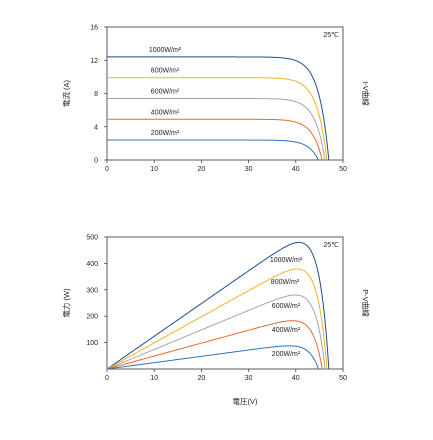 The image size is (433, 440). I want to click on pv-x-axis-title: 電圧(V), so click(245, 401).